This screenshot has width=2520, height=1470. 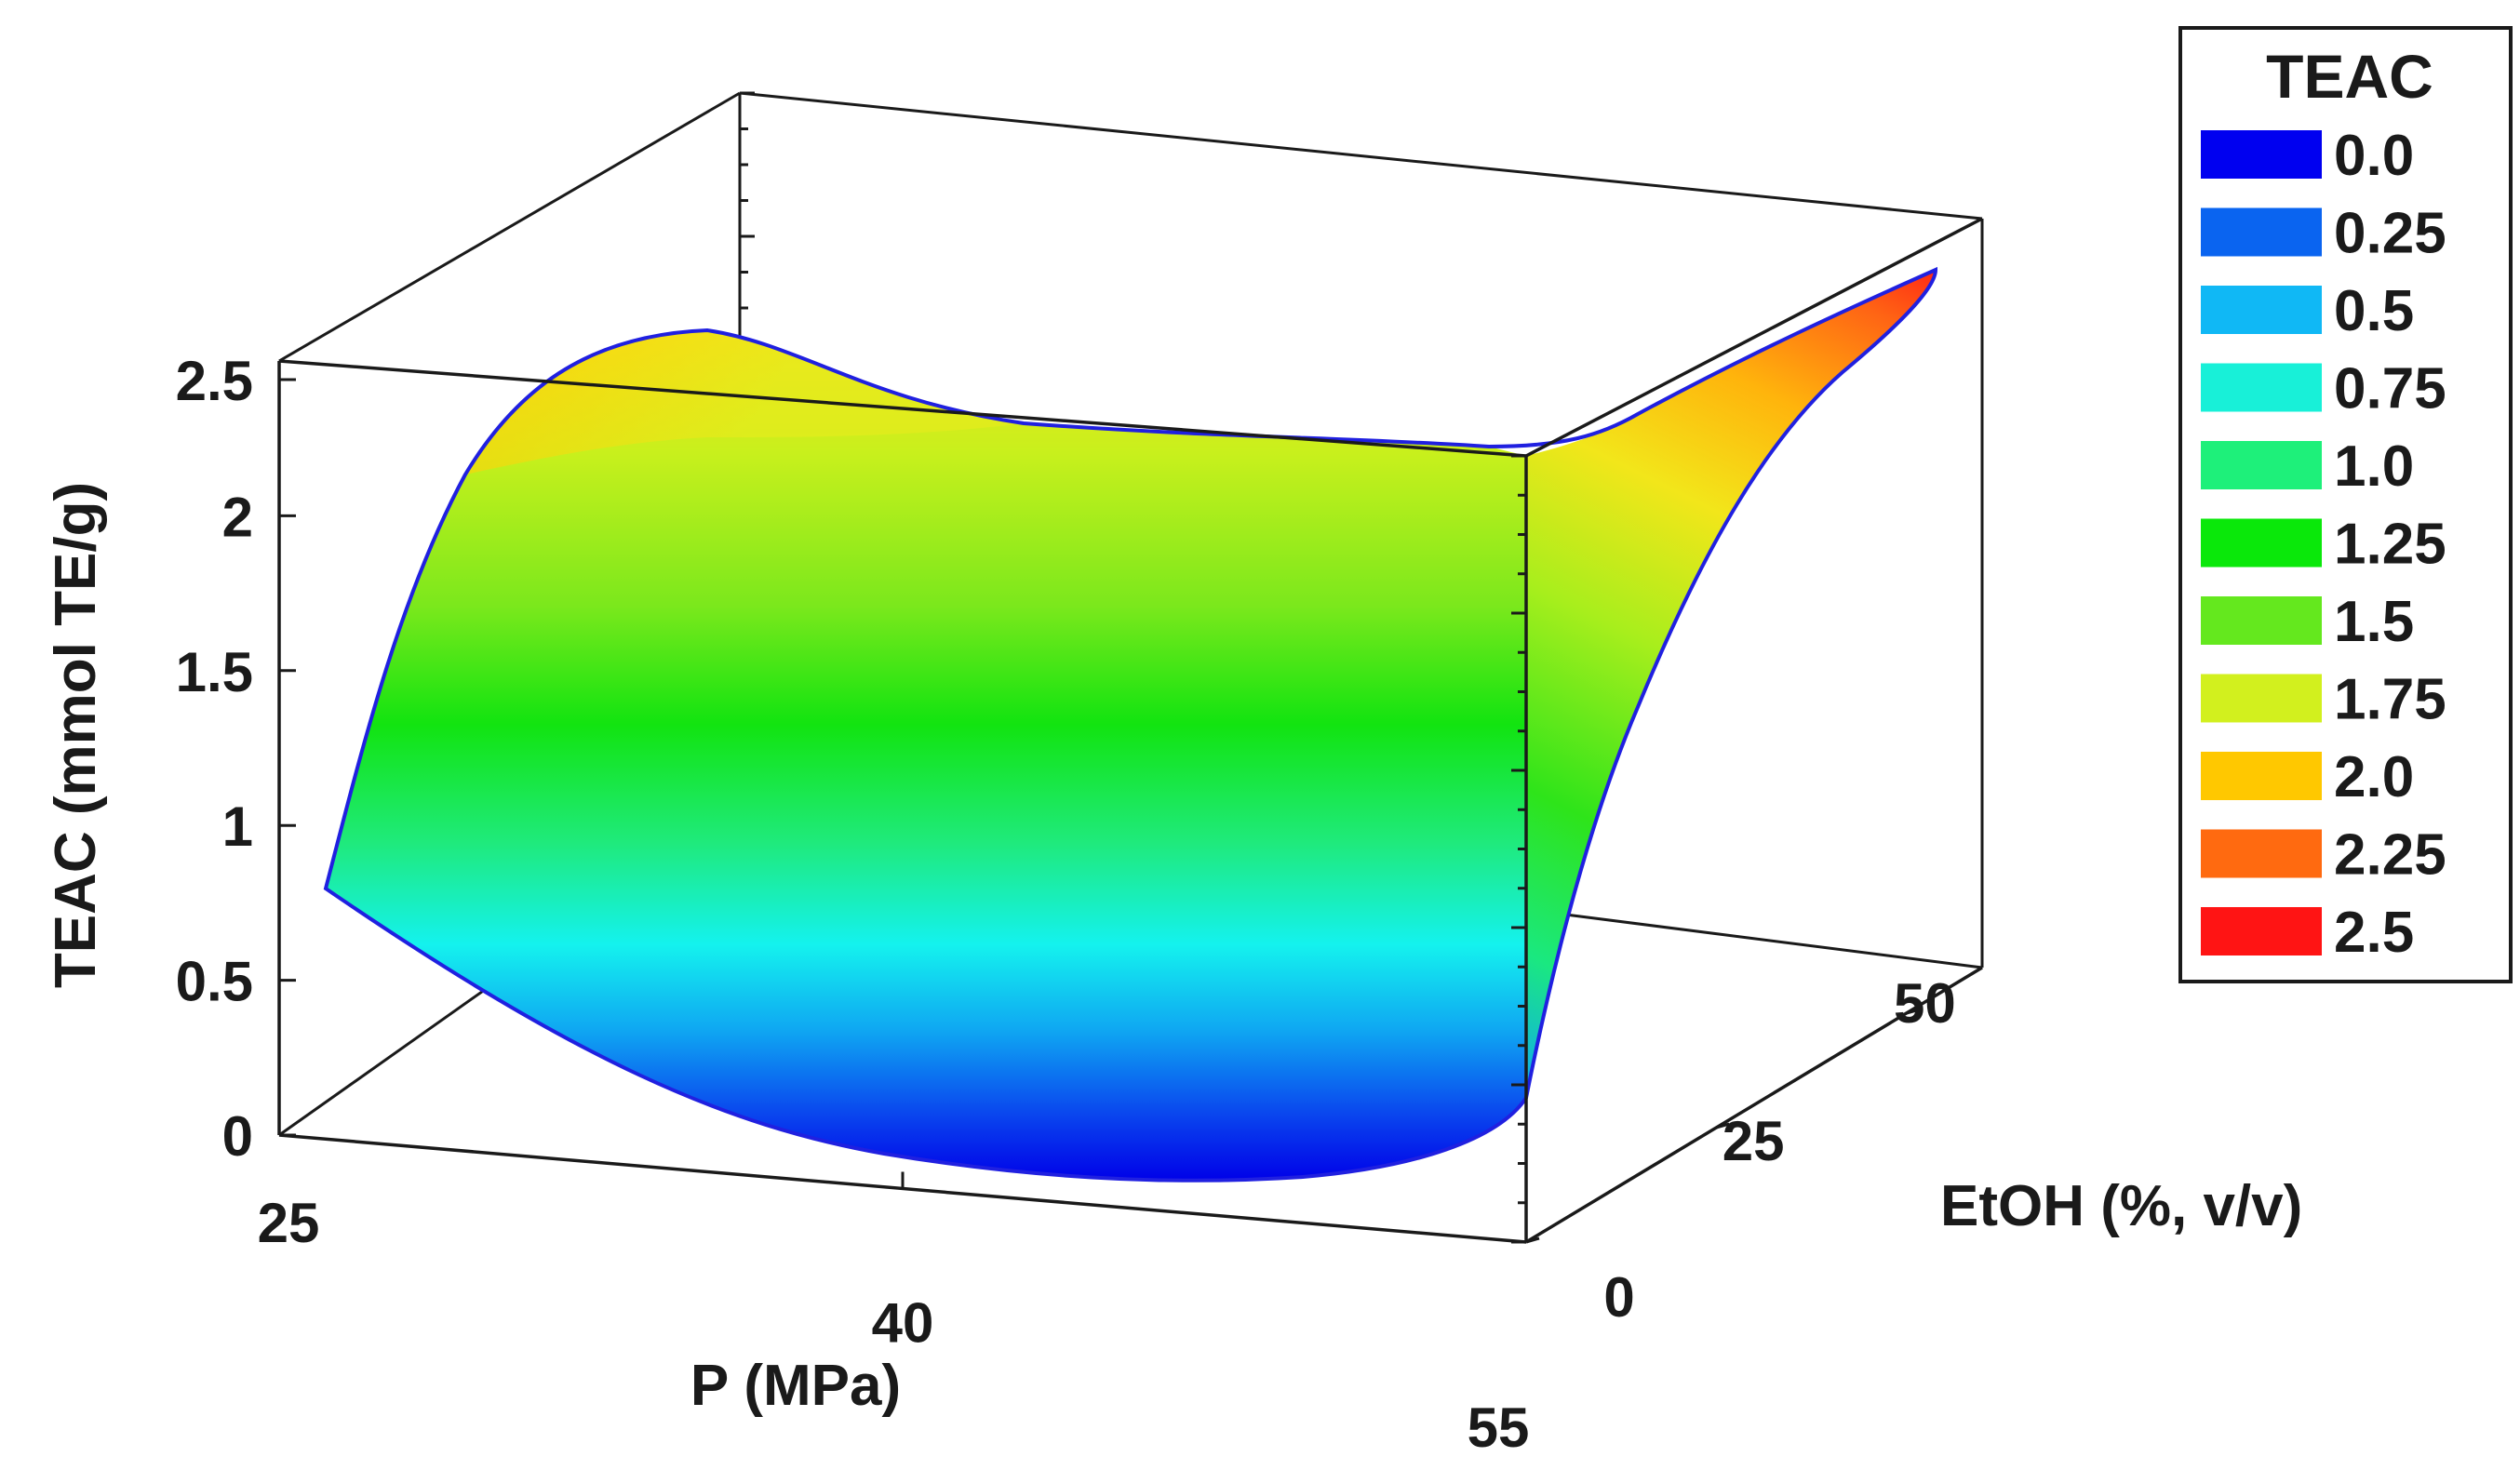 What do you see at coordinates (237, 517) in the screenshot?
I see `z-tick-label: 2` at bounding box center [237, 517].